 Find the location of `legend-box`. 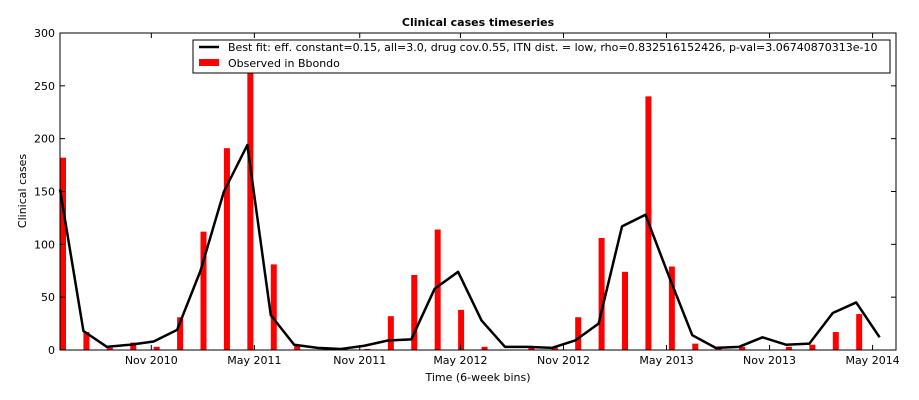

legend-box is located at coordinates (541, 56).